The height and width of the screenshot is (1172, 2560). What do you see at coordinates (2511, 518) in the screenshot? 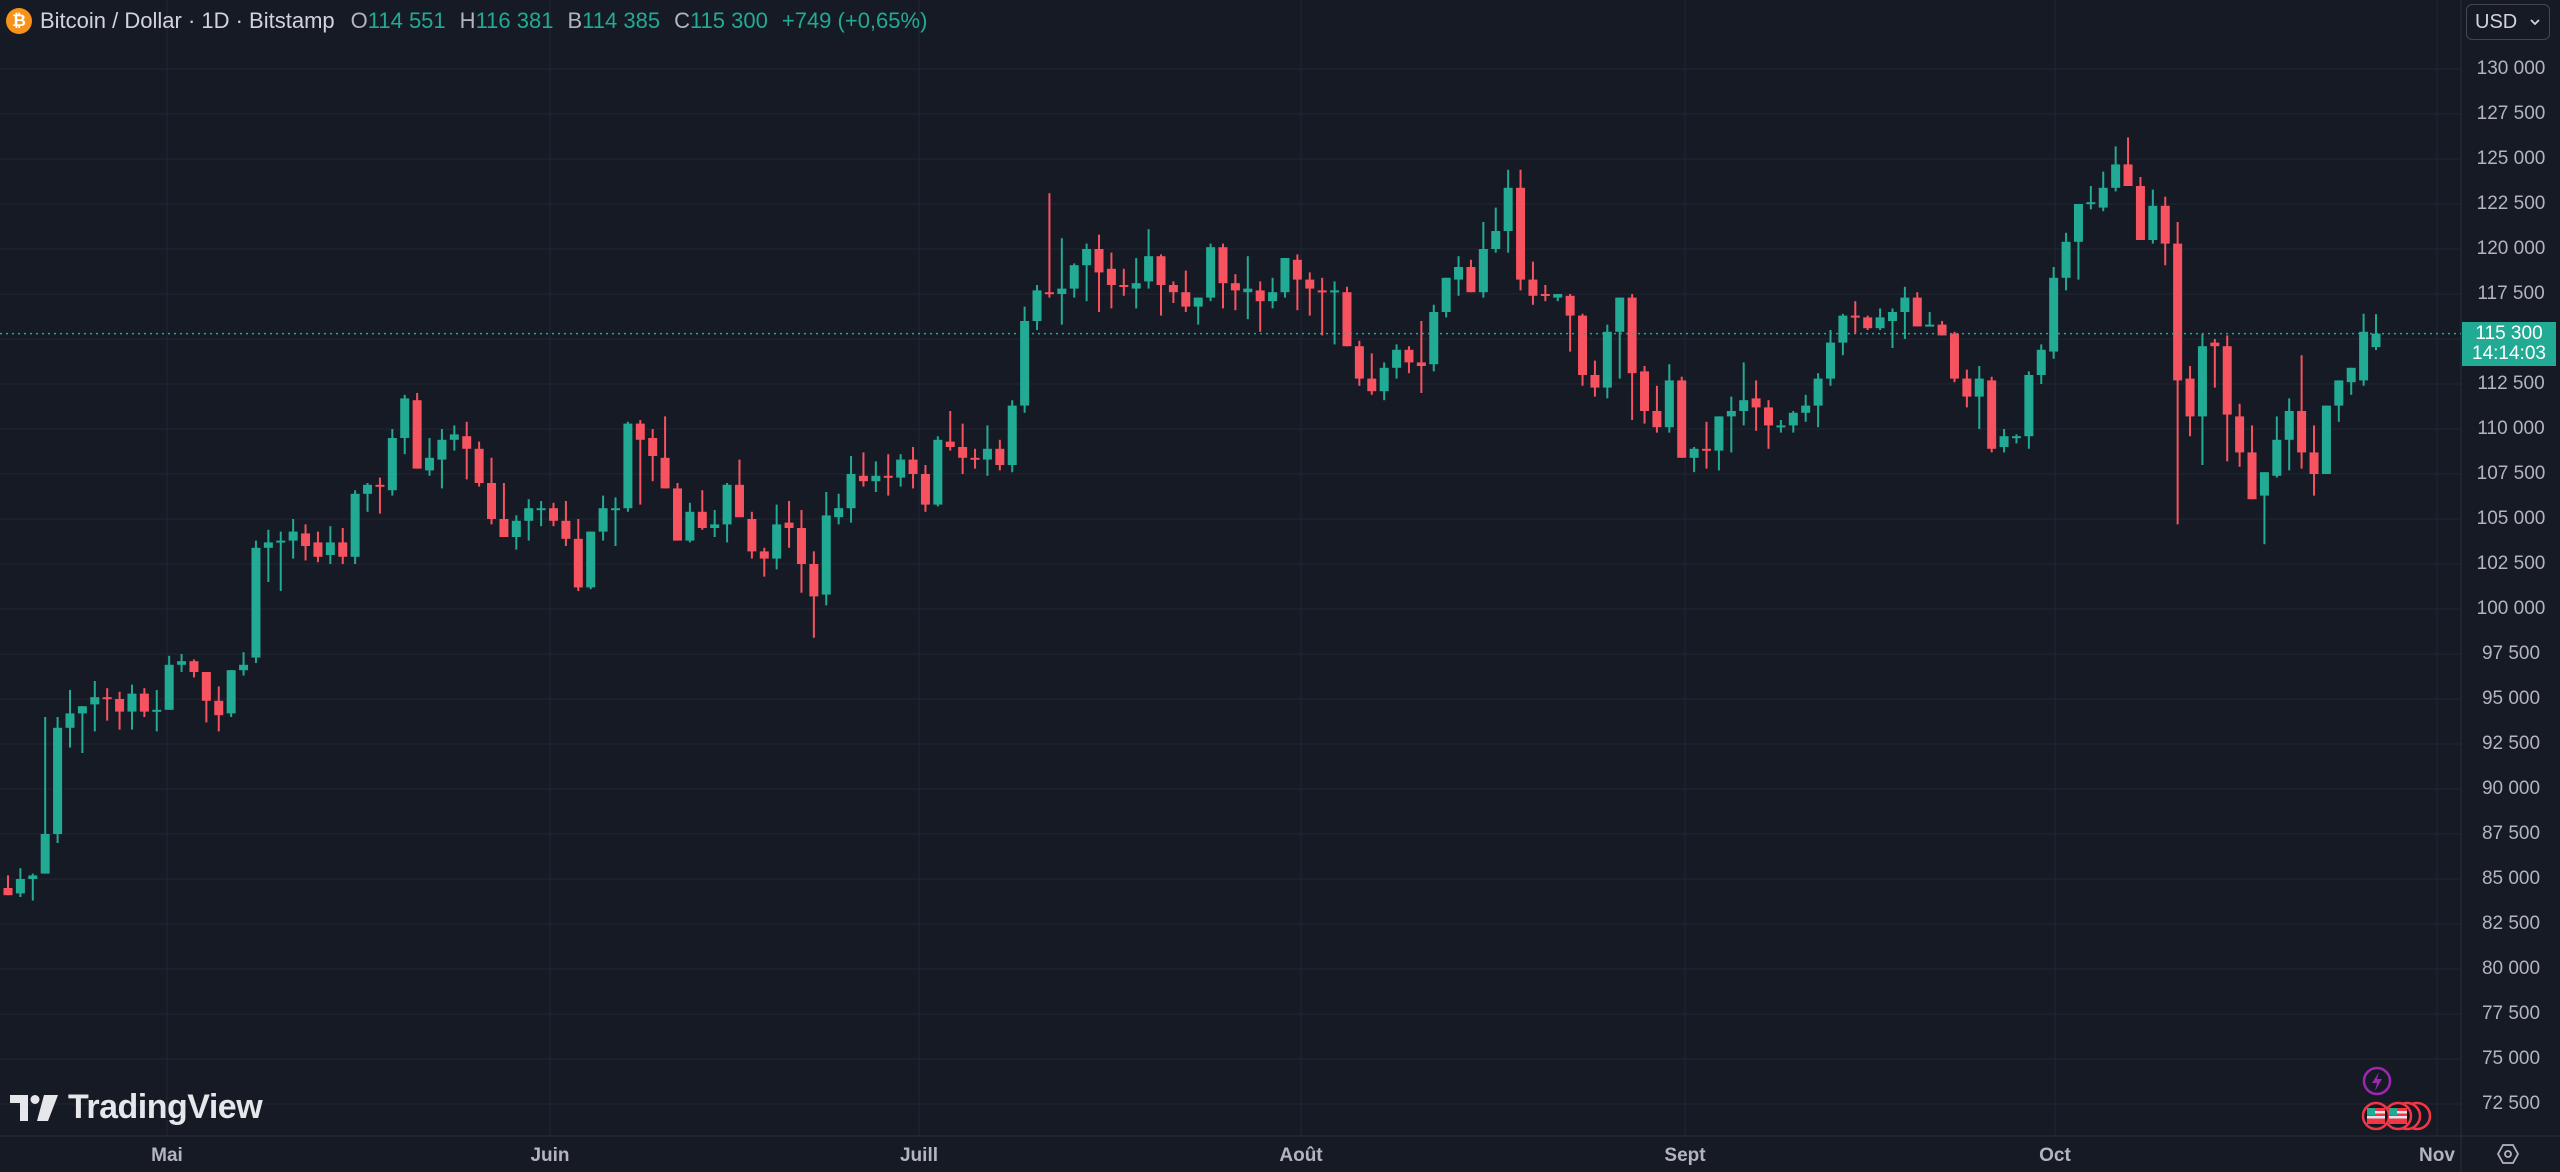
I see `price-axis-label: 105 000` at bounding box center [2511, 518].